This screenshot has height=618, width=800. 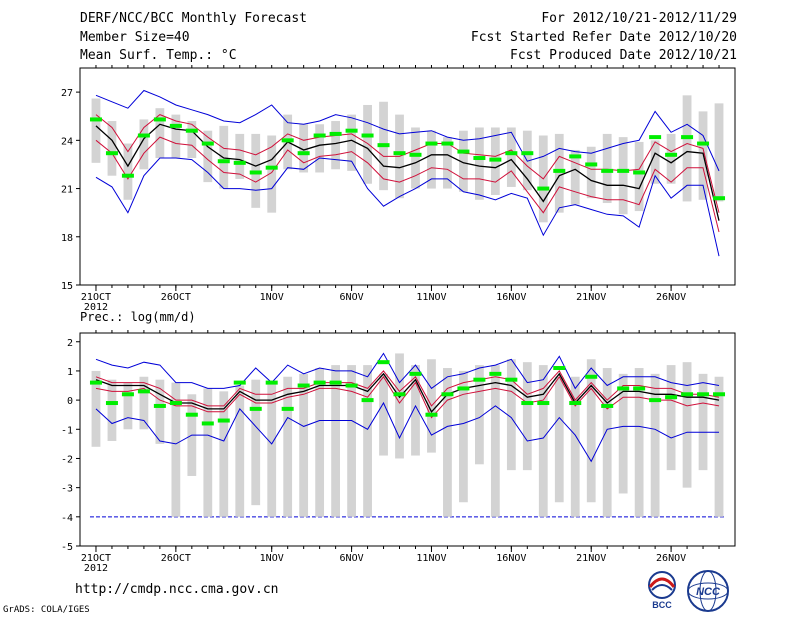 I want to click on prec-upper-spread-line, so click(x=407, y=388).